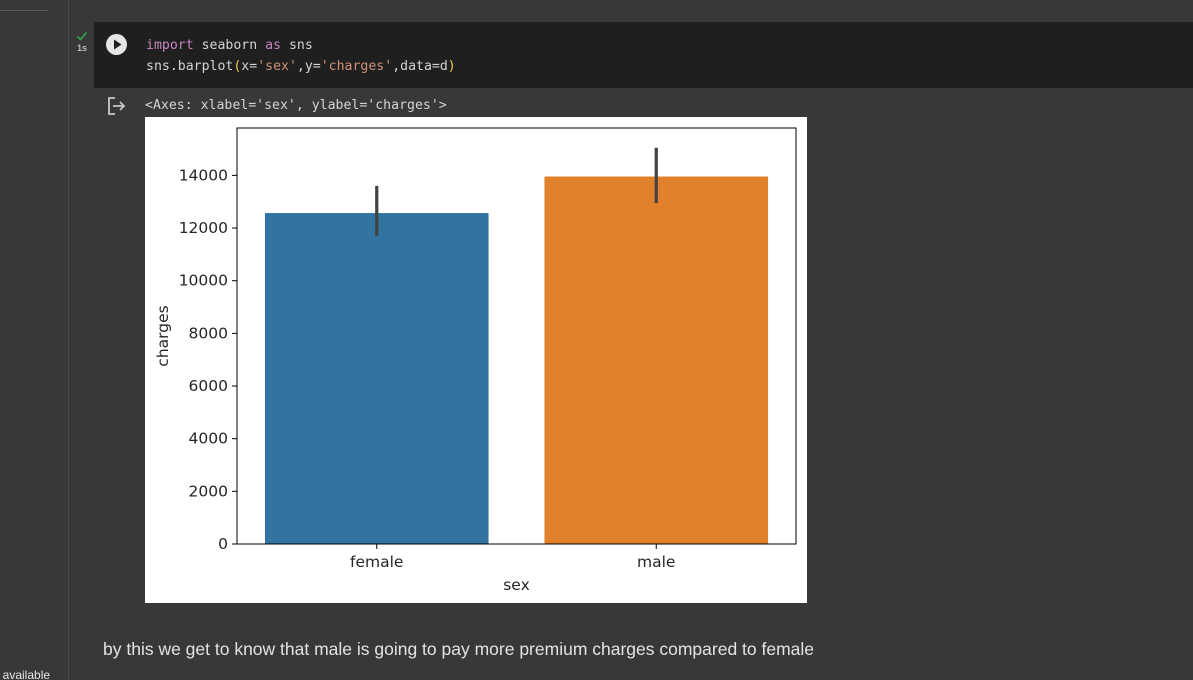  Describe the element at coordinates (308, 66) in the screenshot. I see `code-arg: ,y=` at that location.